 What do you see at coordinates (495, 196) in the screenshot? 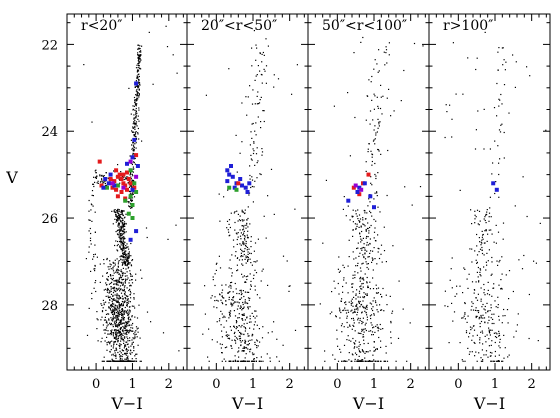
I see `field-stars` at bounding box center [495, 196].